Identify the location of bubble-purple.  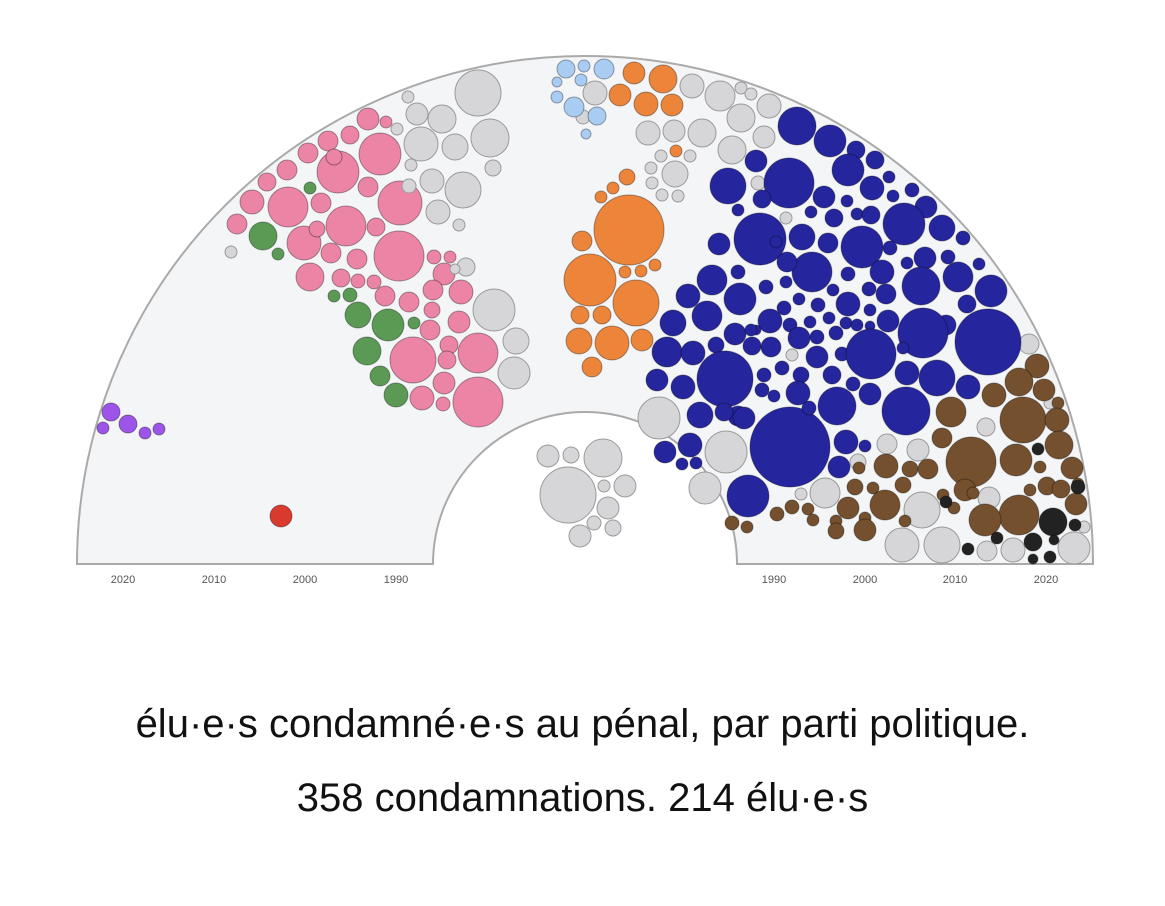
(103, 428).